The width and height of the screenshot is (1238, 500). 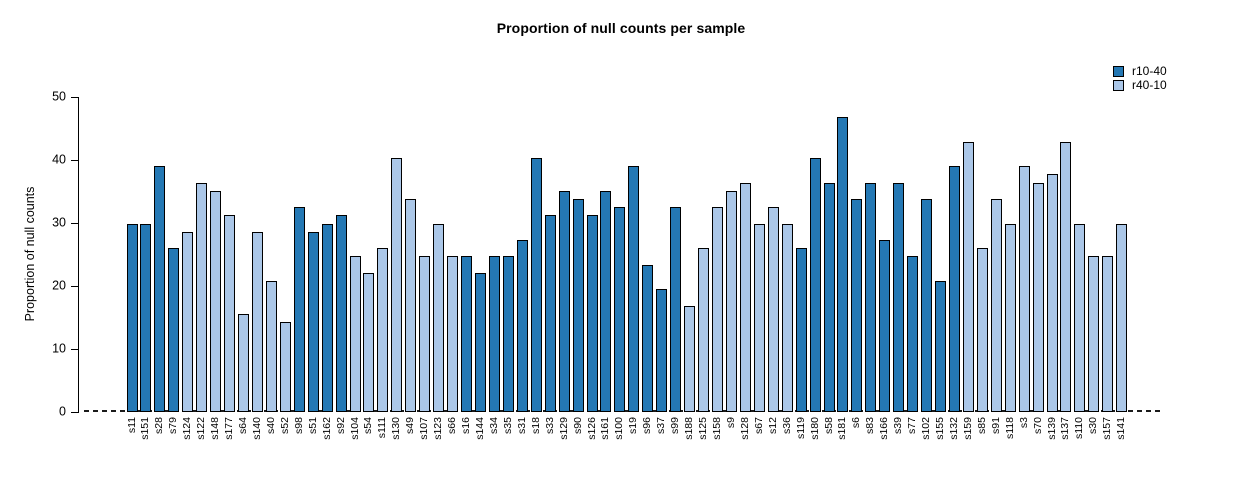 I want to click on x-tick-label-s181: s181, so click(x=842, y=428).